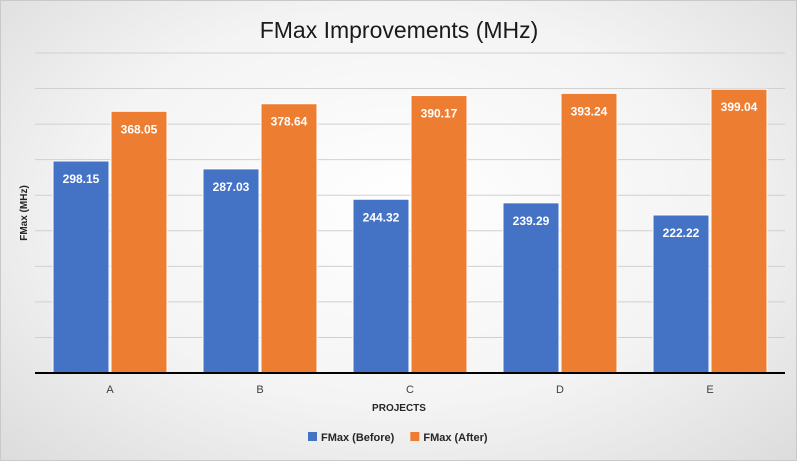 The width and height of the screenshot is (797, 461). Describe the element at coordinates (709, 390) in the screenshot. I see `x-tick-label: E` at that location.